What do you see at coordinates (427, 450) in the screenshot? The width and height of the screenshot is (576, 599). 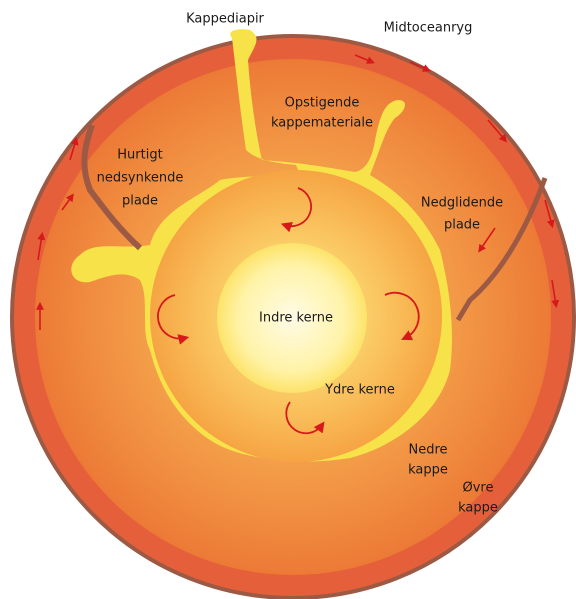 I see `label: Nedre` at bounding box center [427, 450].